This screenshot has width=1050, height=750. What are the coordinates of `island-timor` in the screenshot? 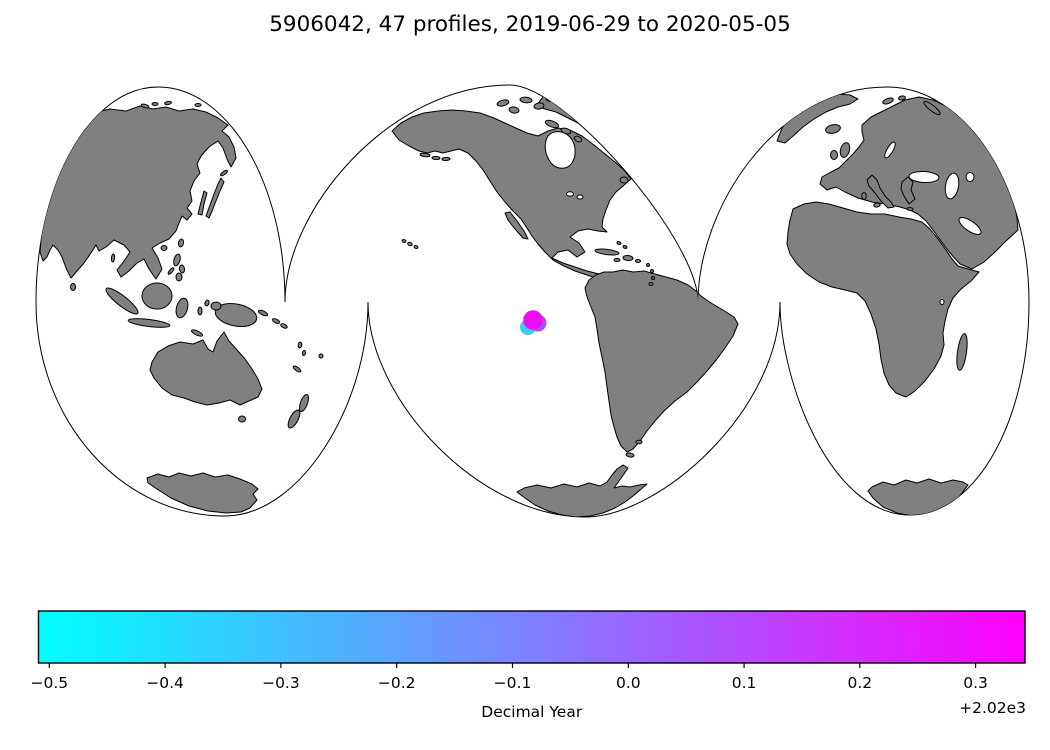 It's located at (197, 333).